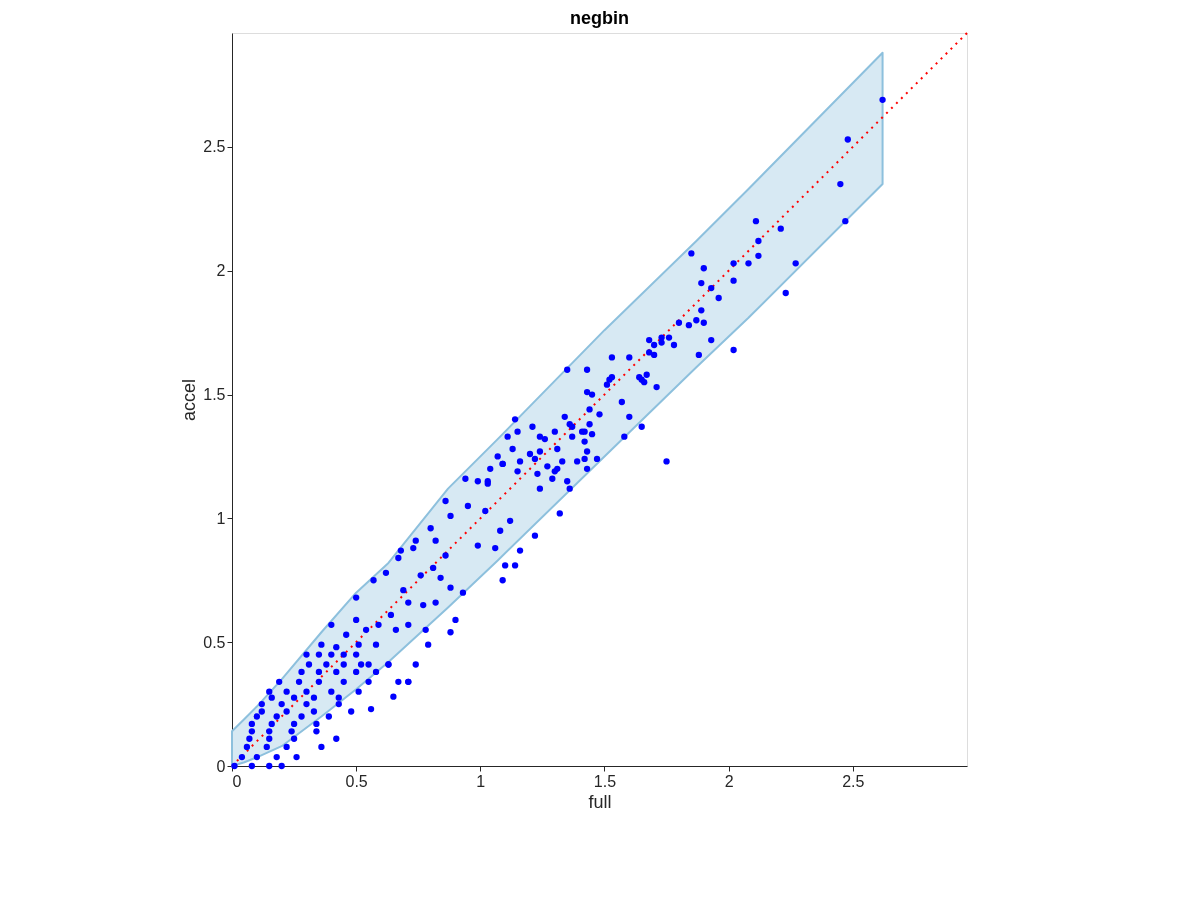 This screenshot has width=1200, height=900. What do you see at coordinates (853, 781) in the screenshot?
I see `x-tick-label: 2.5` at bounding box center [853, 781].